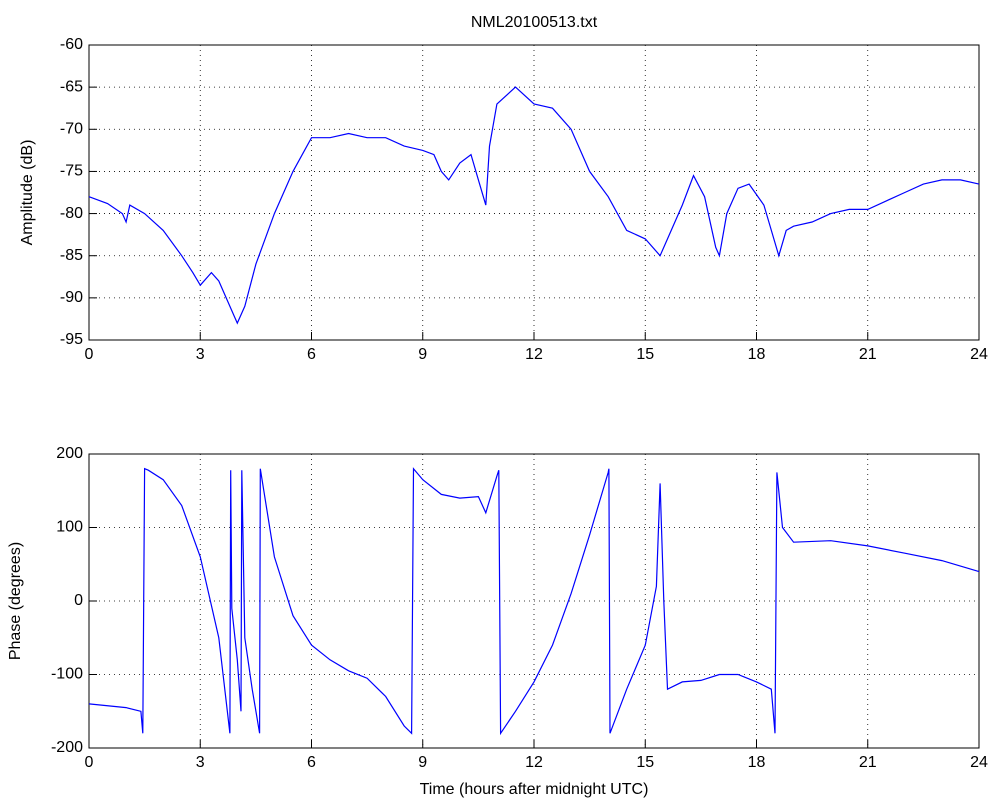 Image resolution: width=998 pixels, height=806 pixels. I want to click on y-axis-label: Phase (degrees), so click(15, 601).